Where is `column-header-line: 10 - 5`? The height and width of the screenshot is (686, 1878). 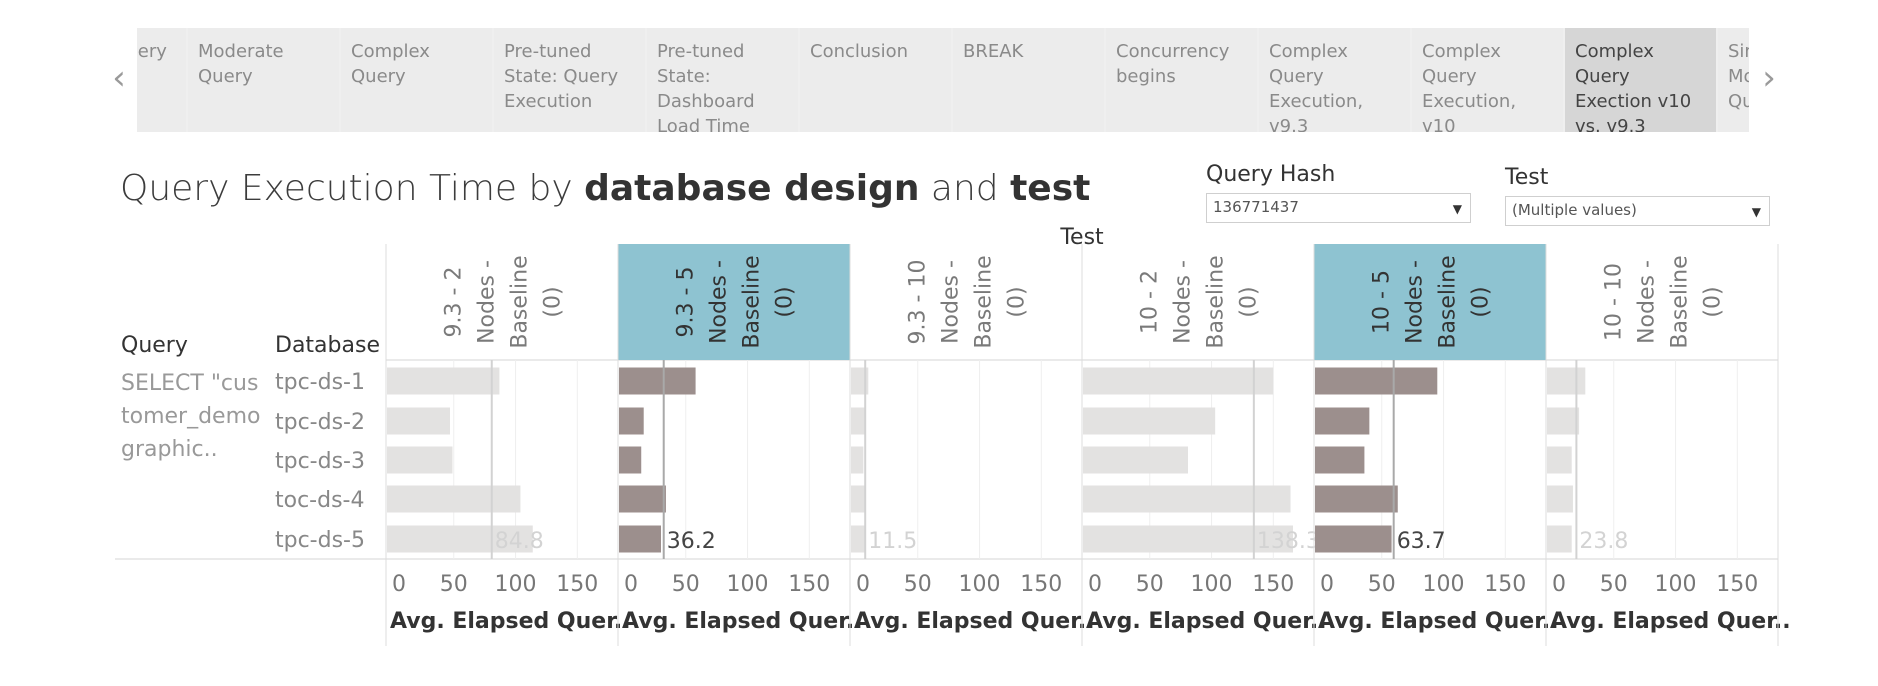
column-header-line: 10 - 5 is located at coordinates (1382, 302).